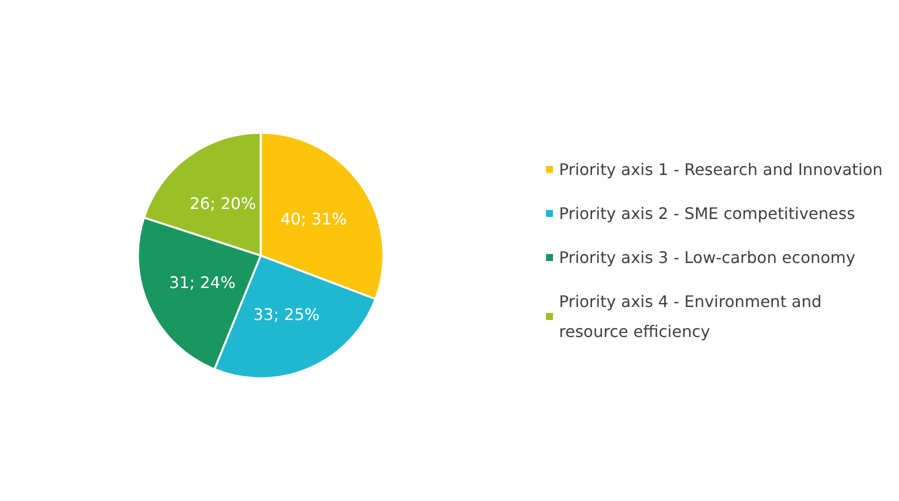 This screenshot has height=501, width=899. I want to click on legend-label: Priority axis 2 - SME competitiveness, so click(707, 213).